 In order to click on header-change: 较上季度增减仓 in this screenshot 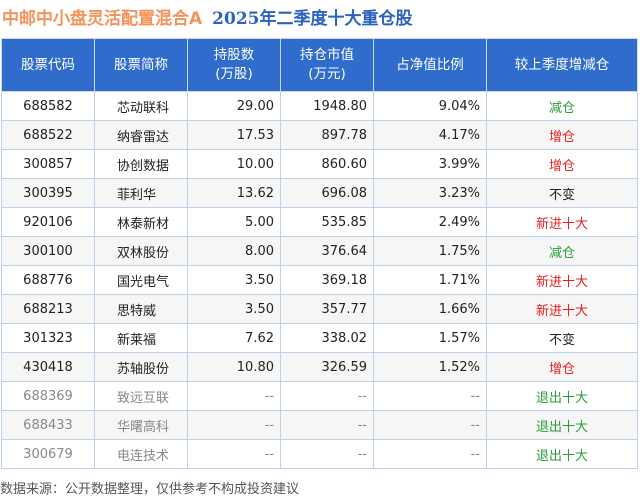, I will do `click(562, 65)`.